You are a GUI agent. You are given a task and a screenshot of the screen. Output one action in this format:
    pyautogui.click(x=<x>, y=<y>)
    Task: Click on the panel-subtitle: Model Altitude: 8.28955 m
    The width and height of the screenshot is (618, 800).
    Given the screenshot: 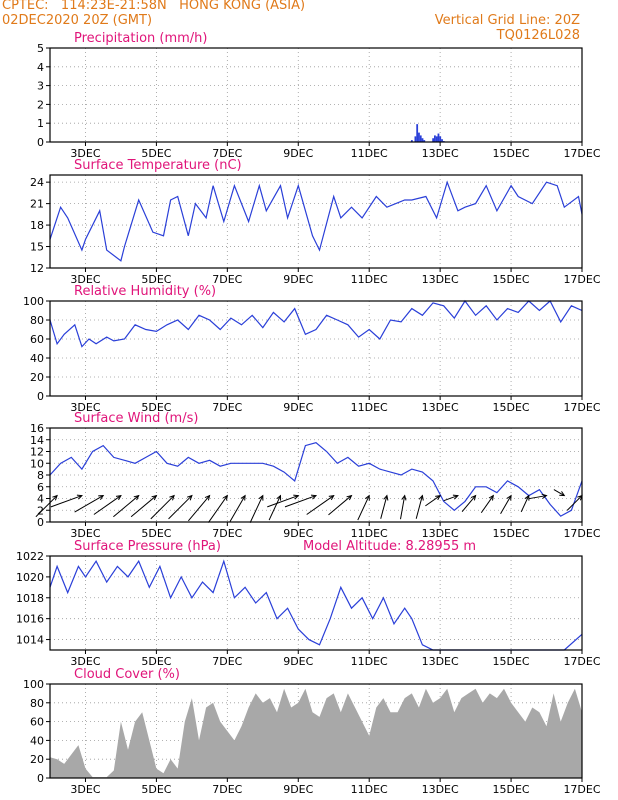 What is the action you would take?
    pyautogui.click(x=389, y=546)
    